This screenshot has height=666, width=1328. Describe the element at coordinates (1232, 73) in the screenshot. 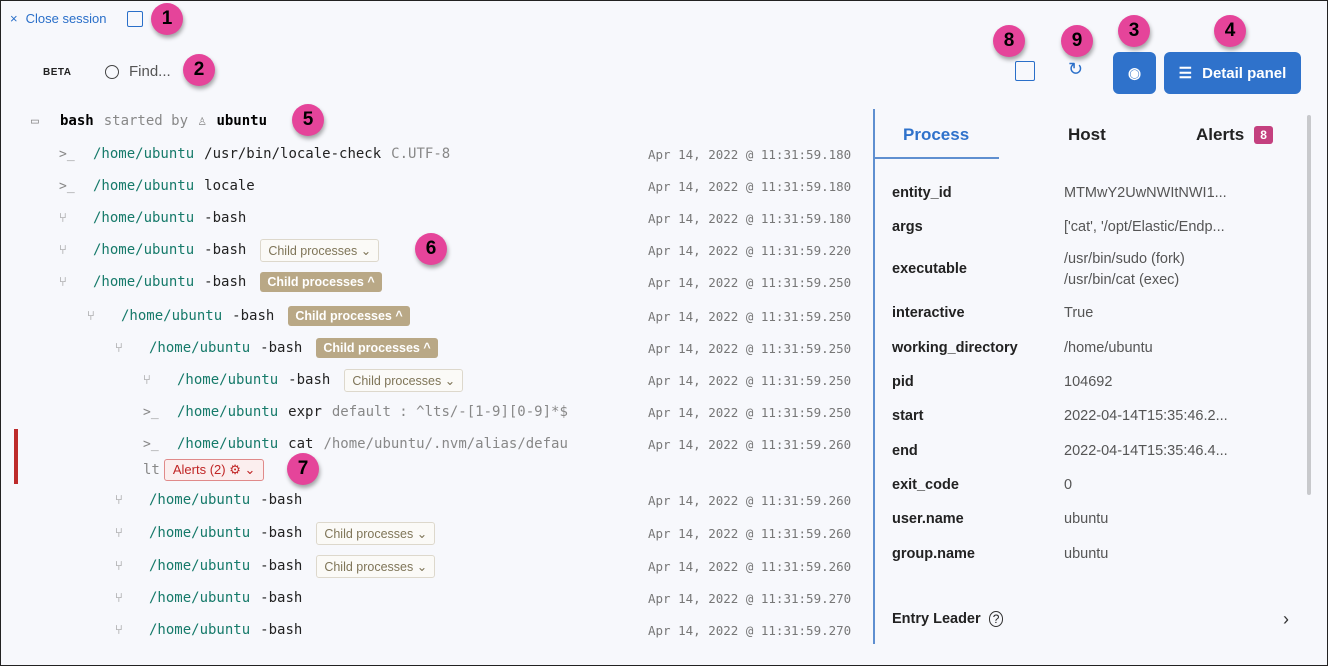

I see `detail-panel-button: ☰ Detail panel` at that location.